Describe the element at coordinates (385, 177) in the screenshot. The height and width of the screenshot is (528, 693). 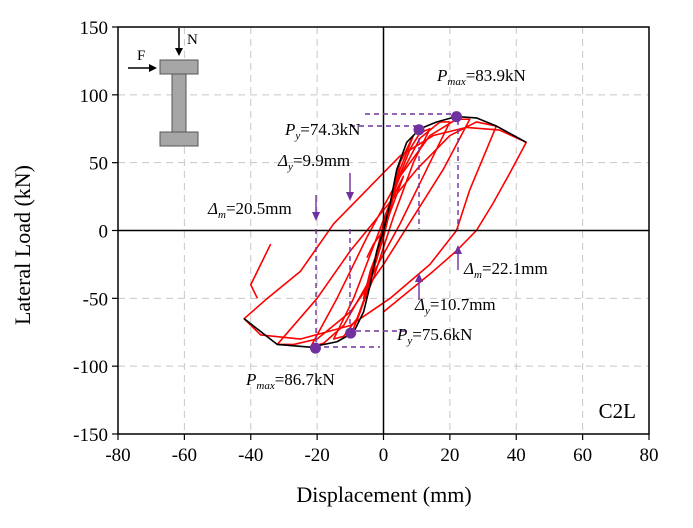
I see `dash-py-pos` at that location.